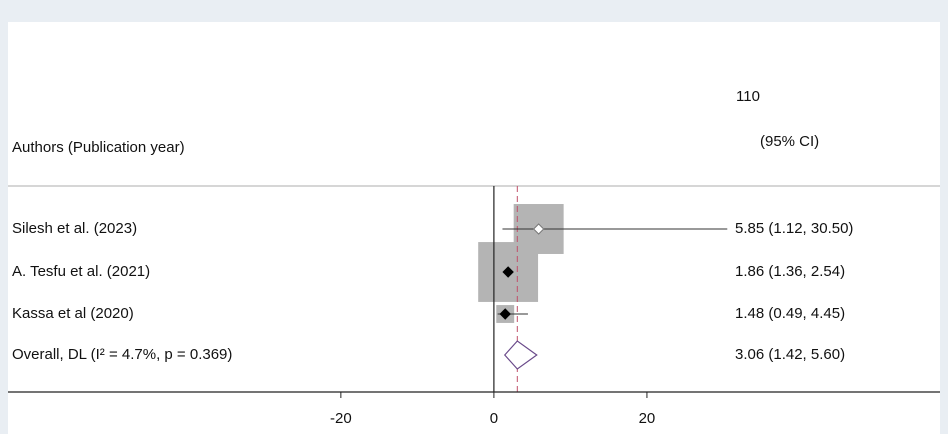 The height and width of the screenshot is (434, 948). Describe the element at coordinates (789, 141) in the screenshot. I see `header-stat: (95% CI)` at that location.